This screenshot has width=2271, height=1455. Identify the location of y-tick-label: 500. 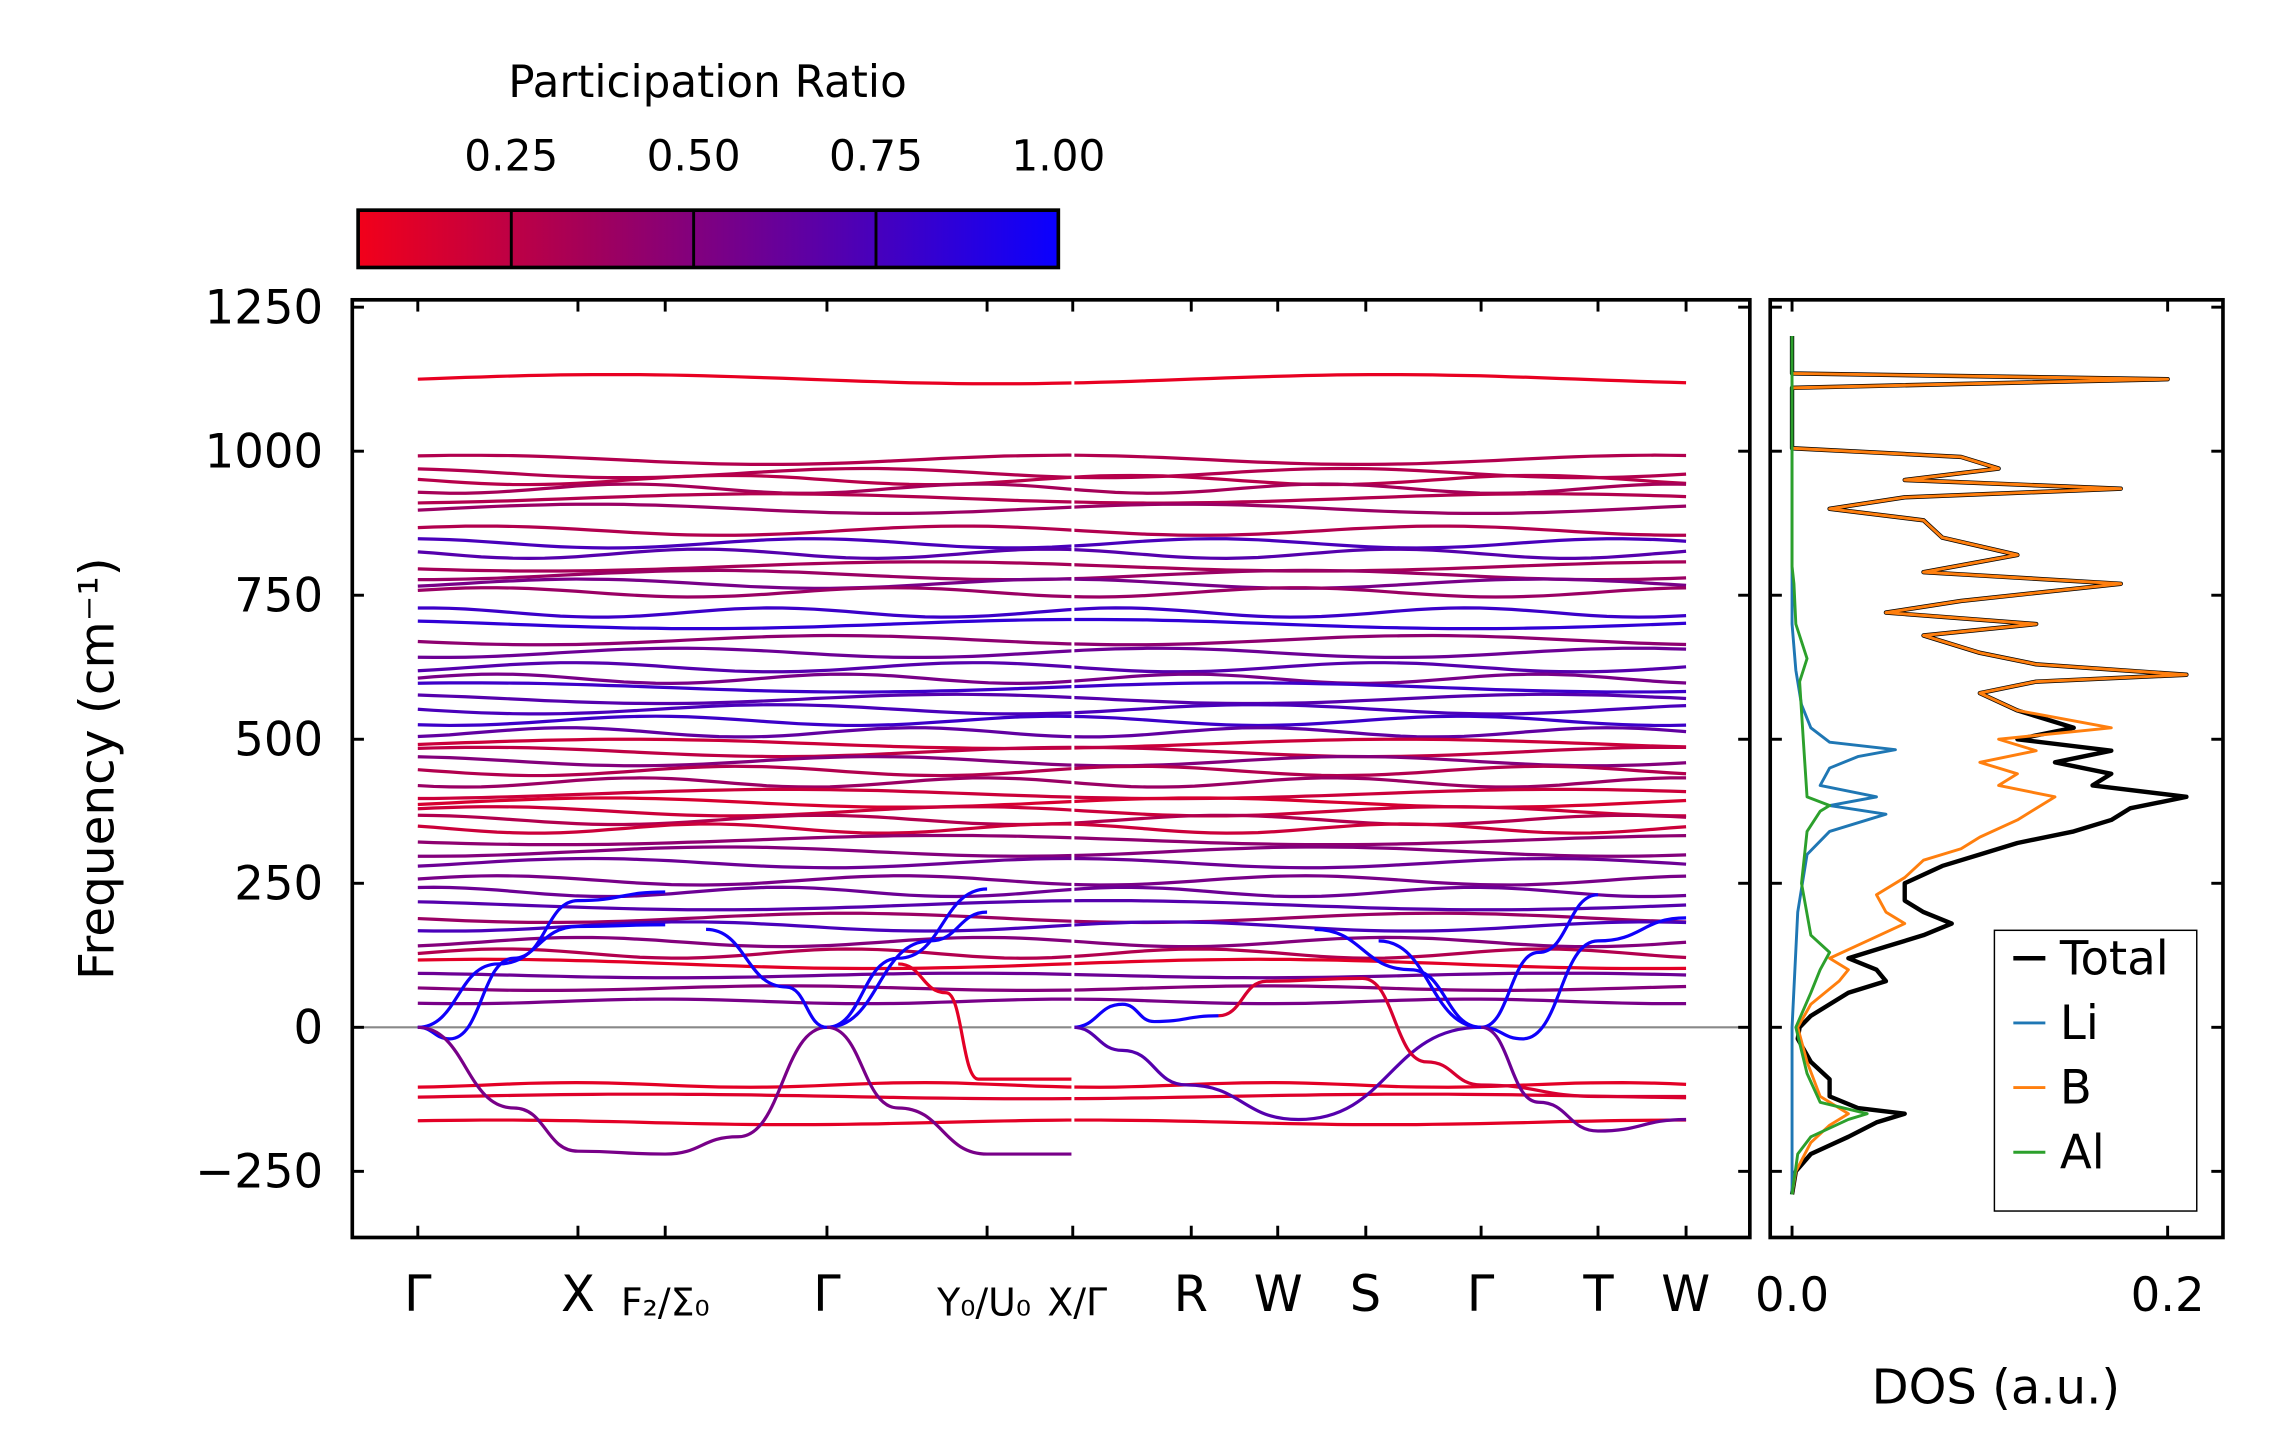
(278, 740).